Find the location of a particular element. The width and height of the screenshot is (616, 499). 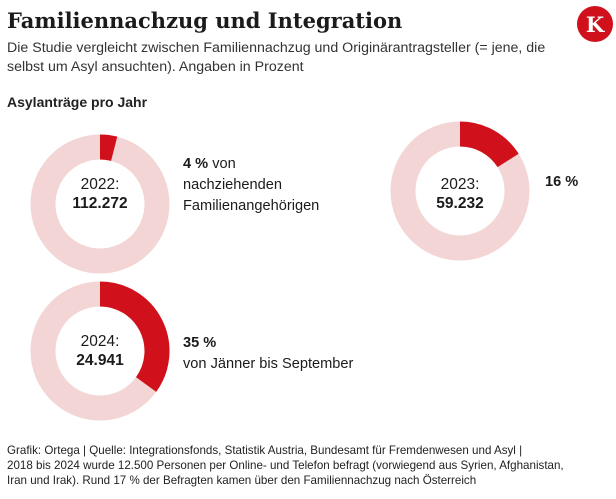

donut-center-2024: 2024: 24.941 is located at coordinates (100, 351).